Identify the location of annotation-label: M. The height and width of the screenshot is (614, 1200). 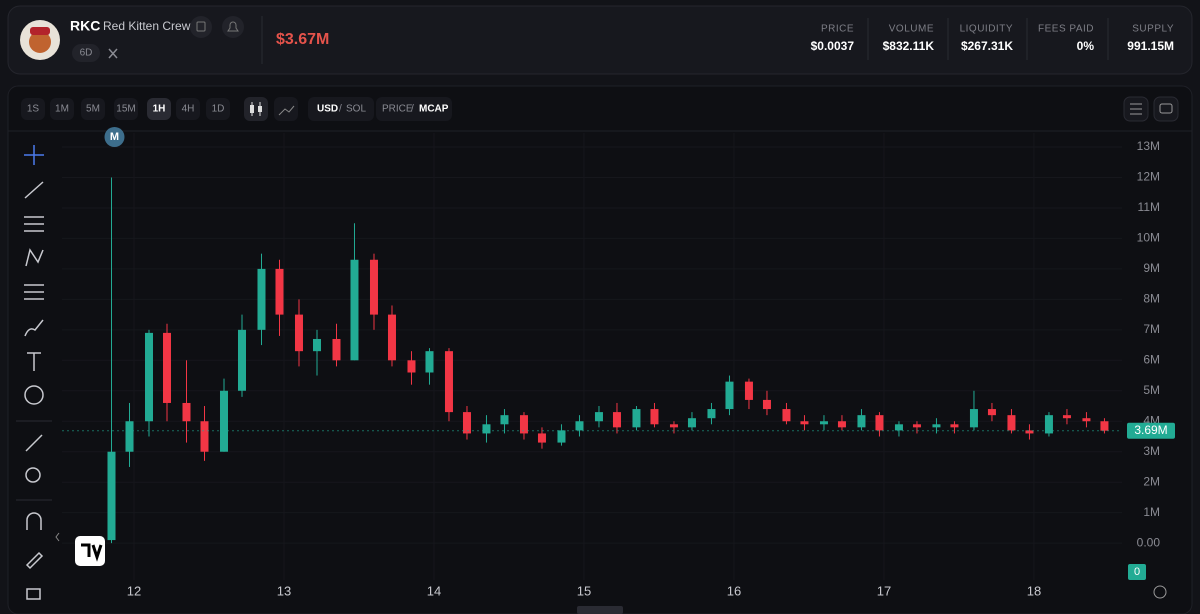
(114, 137).